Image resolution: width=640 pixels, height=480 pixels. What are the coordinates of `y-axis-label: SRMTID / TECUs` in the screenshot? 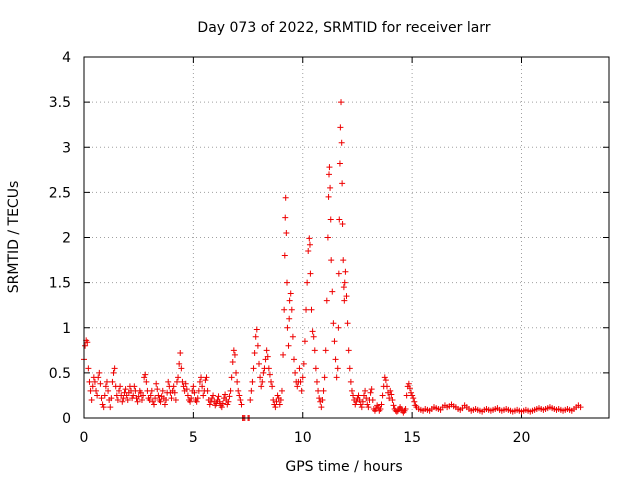 It's located at (14, 237).